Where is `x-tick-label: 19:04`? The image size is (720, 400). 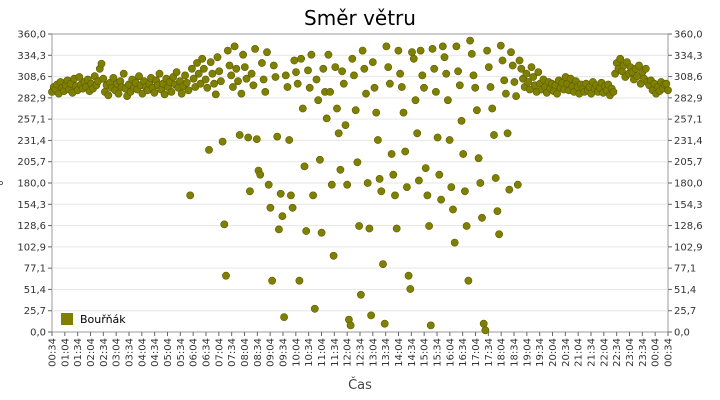
x-tick-label: 19:04 is located at coordinates (527, 352).